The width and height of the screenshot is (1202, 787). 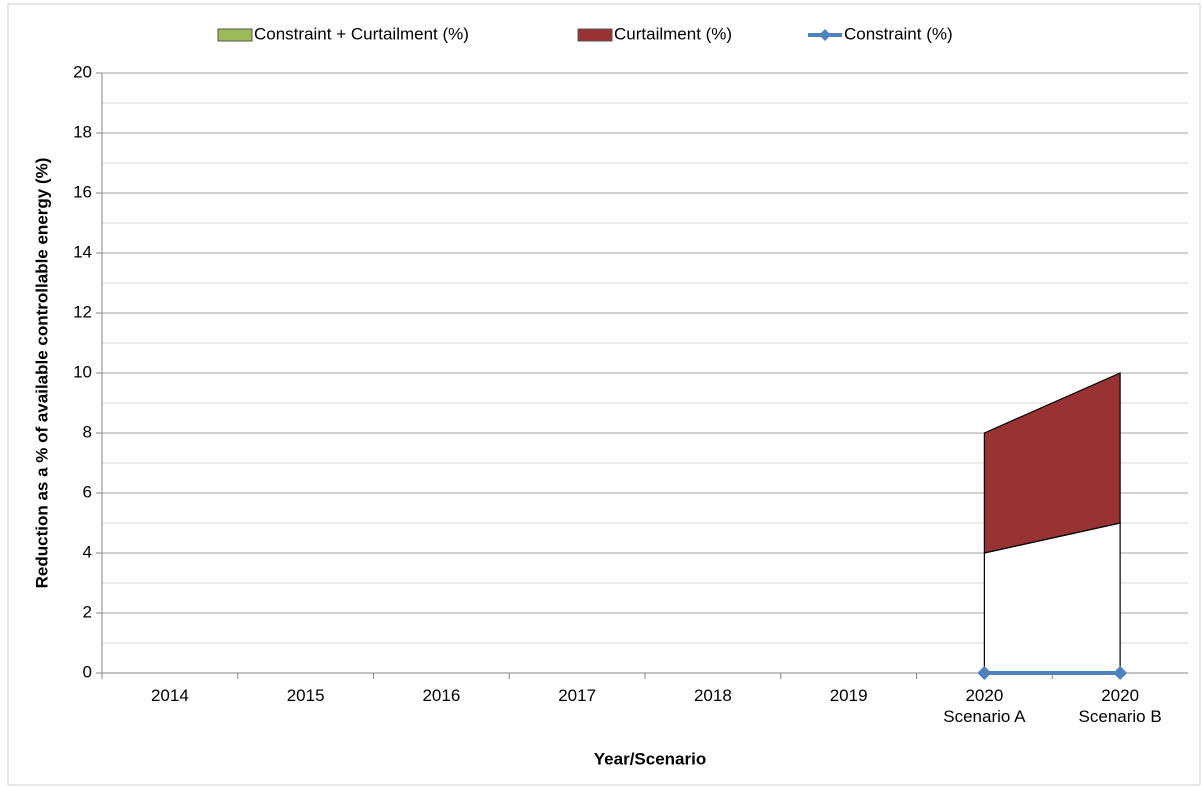 What do you see at coordinates (712, 695) in the screenshot?
I see `x-tick-label: 2018` at bounding box center [712, 695].